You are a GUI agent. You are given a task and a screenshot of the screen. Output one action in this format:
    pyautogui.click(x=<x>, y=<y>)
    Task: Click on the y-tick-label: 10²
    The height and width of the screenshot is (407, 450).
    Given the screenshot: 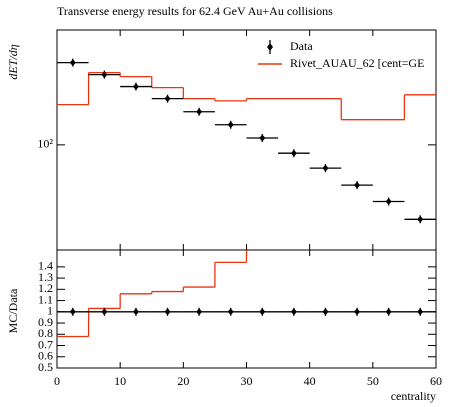 What is the action you would take?
    pyautogui.click(x=45, y=144)
    